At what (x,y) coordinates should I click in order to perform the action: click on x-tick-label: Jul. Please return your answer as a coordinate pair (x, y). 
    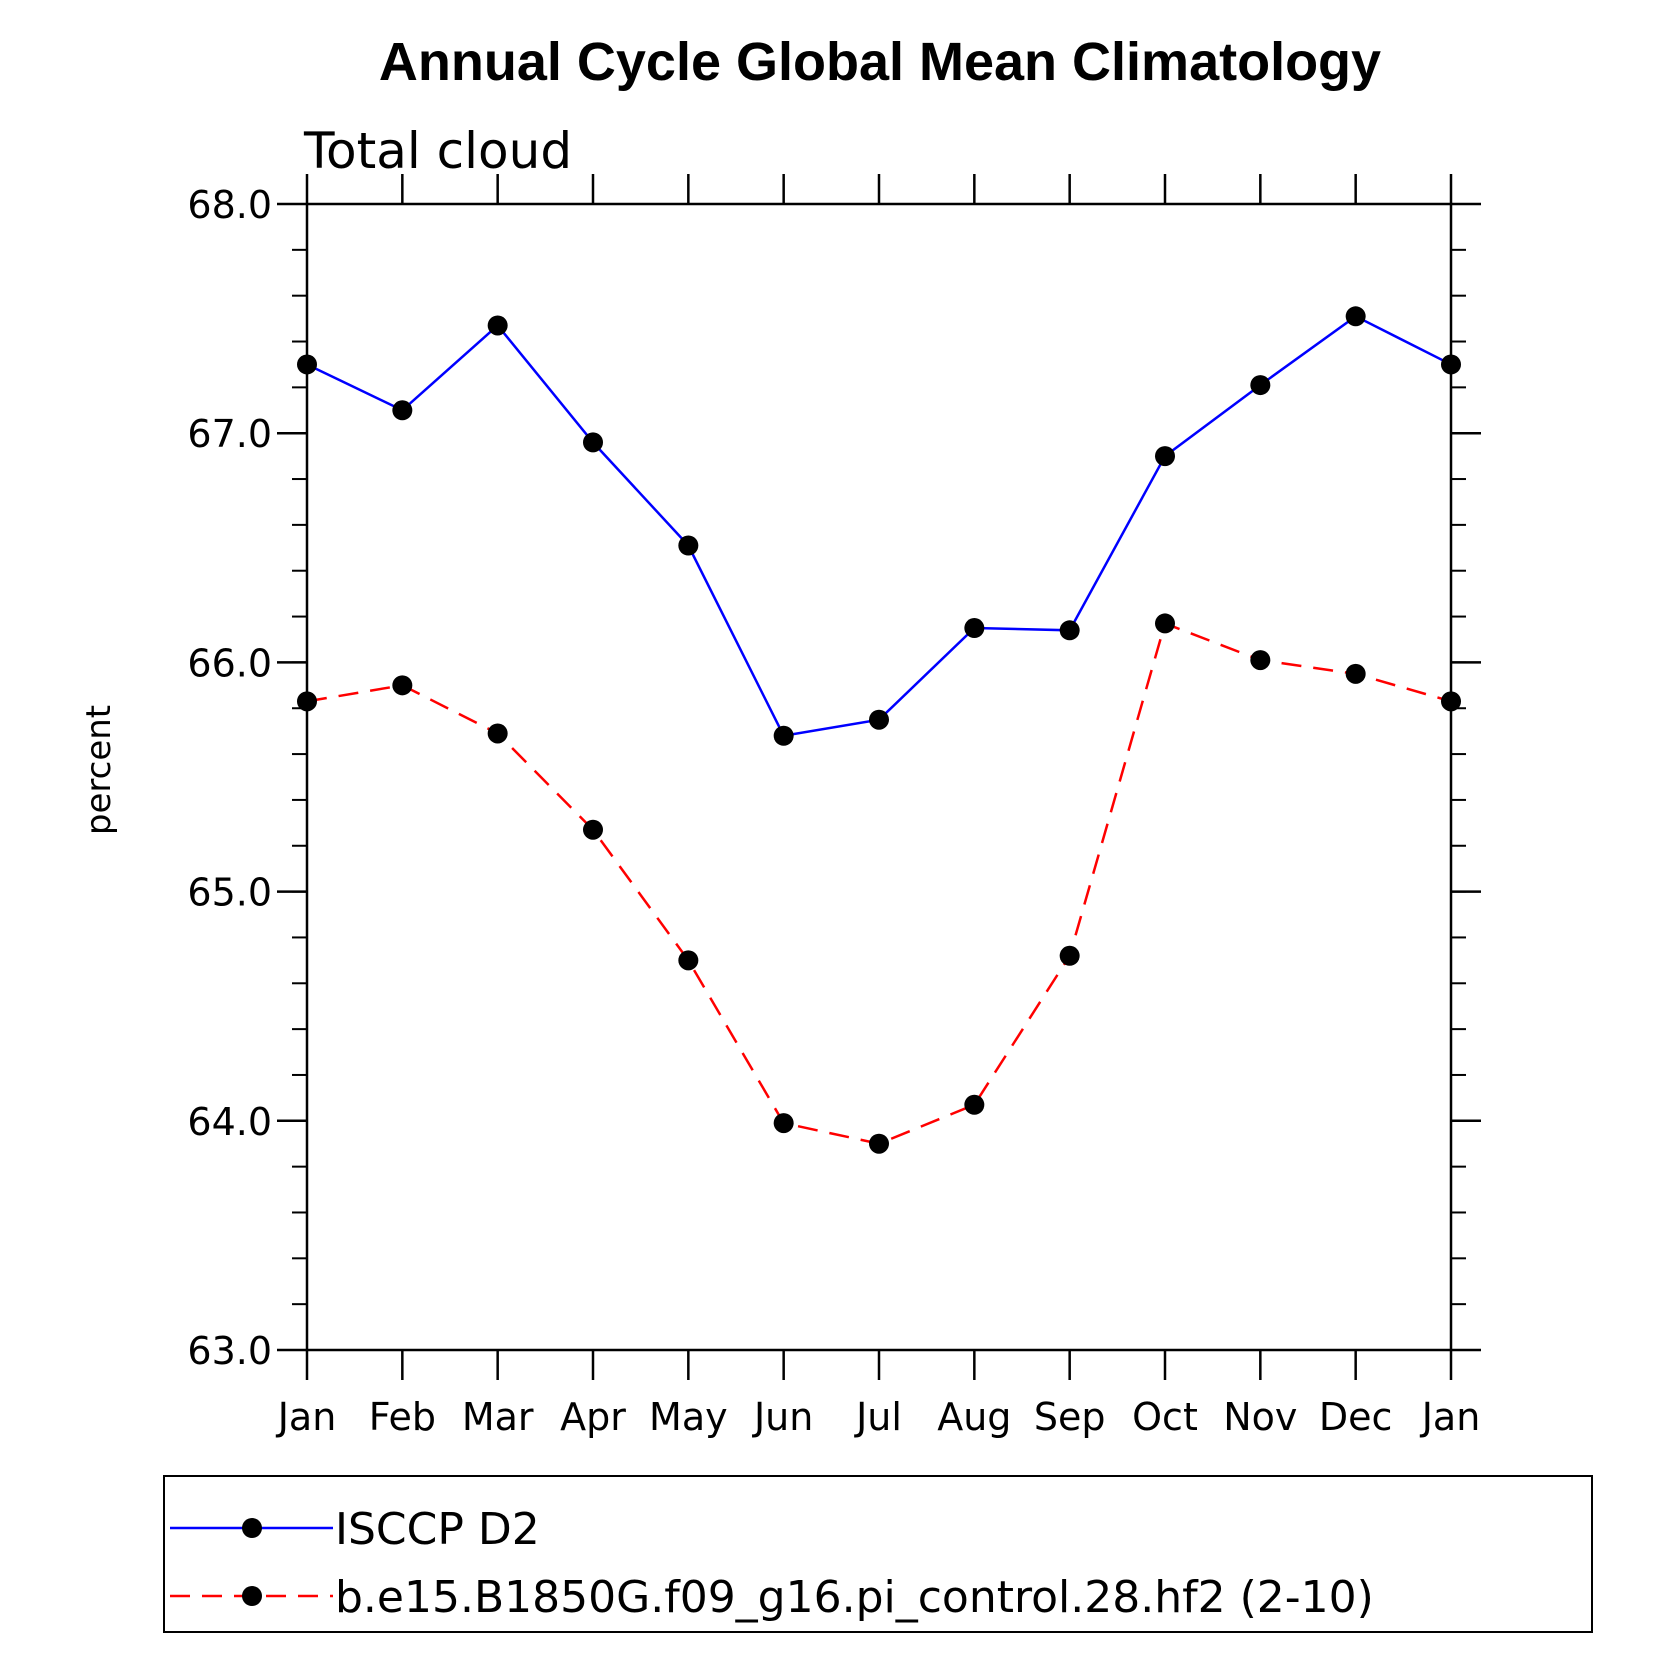
    Looking at the image, I should click on (878, 1417).